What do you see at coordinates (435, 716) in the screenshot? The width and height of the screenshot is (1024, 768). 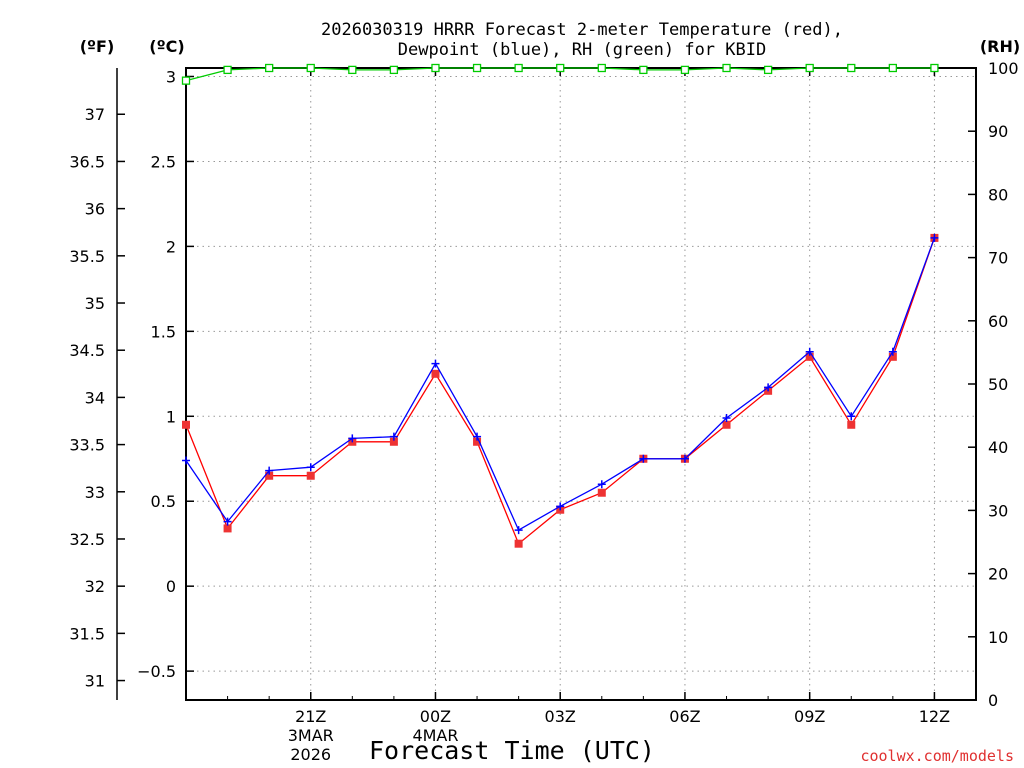 I see `x-tick-label: 00Z` at bounding box center [435, 716].